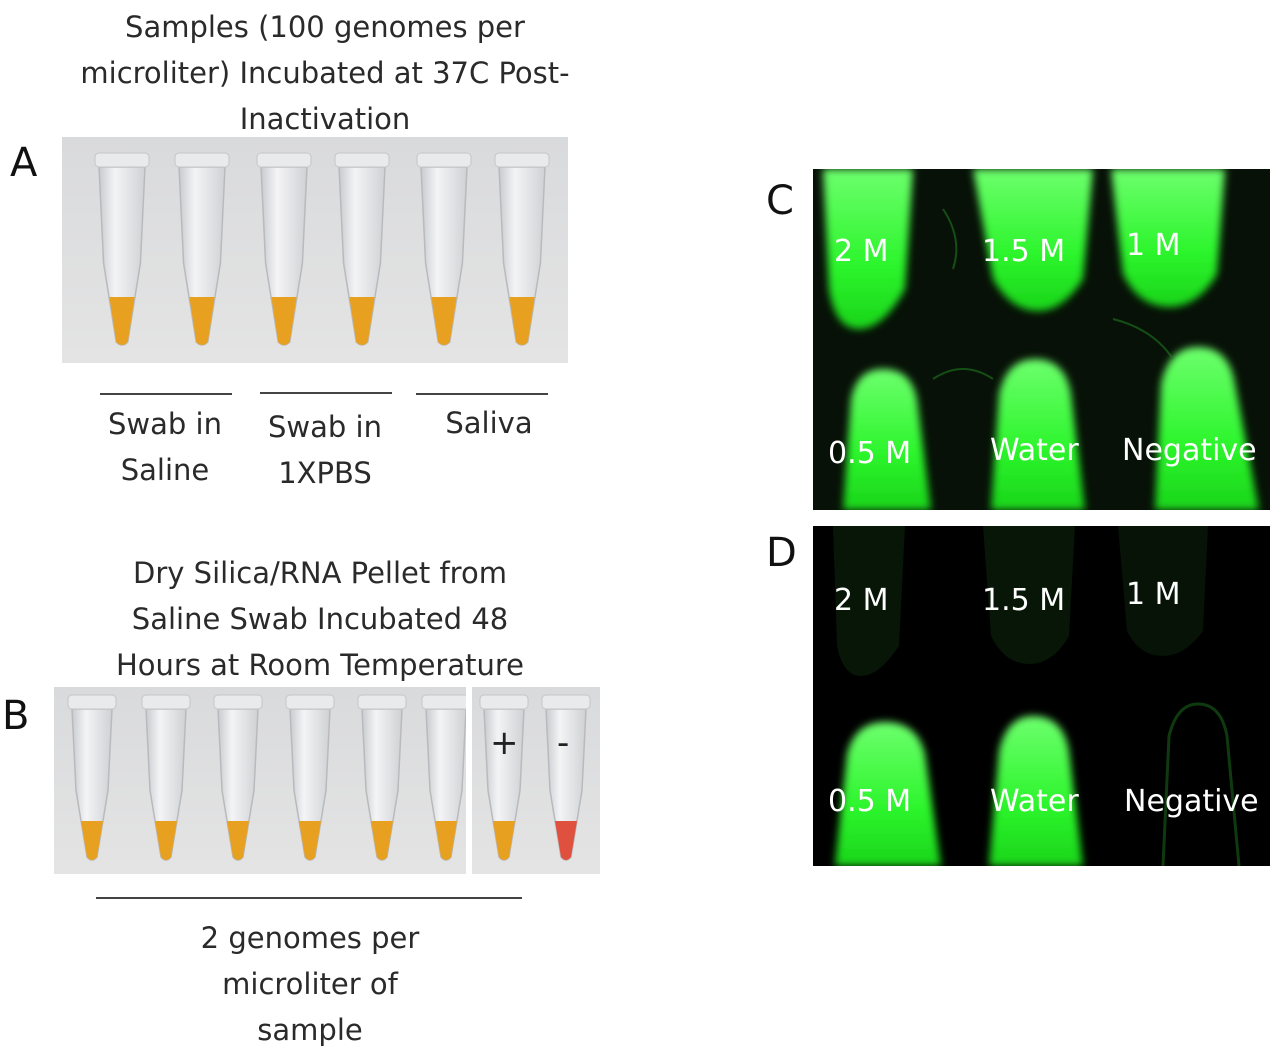  What do you see at coordinates (781, 553) in the screenshot?
I see `panel-d-letter: D` at bounding box center [781, 553].